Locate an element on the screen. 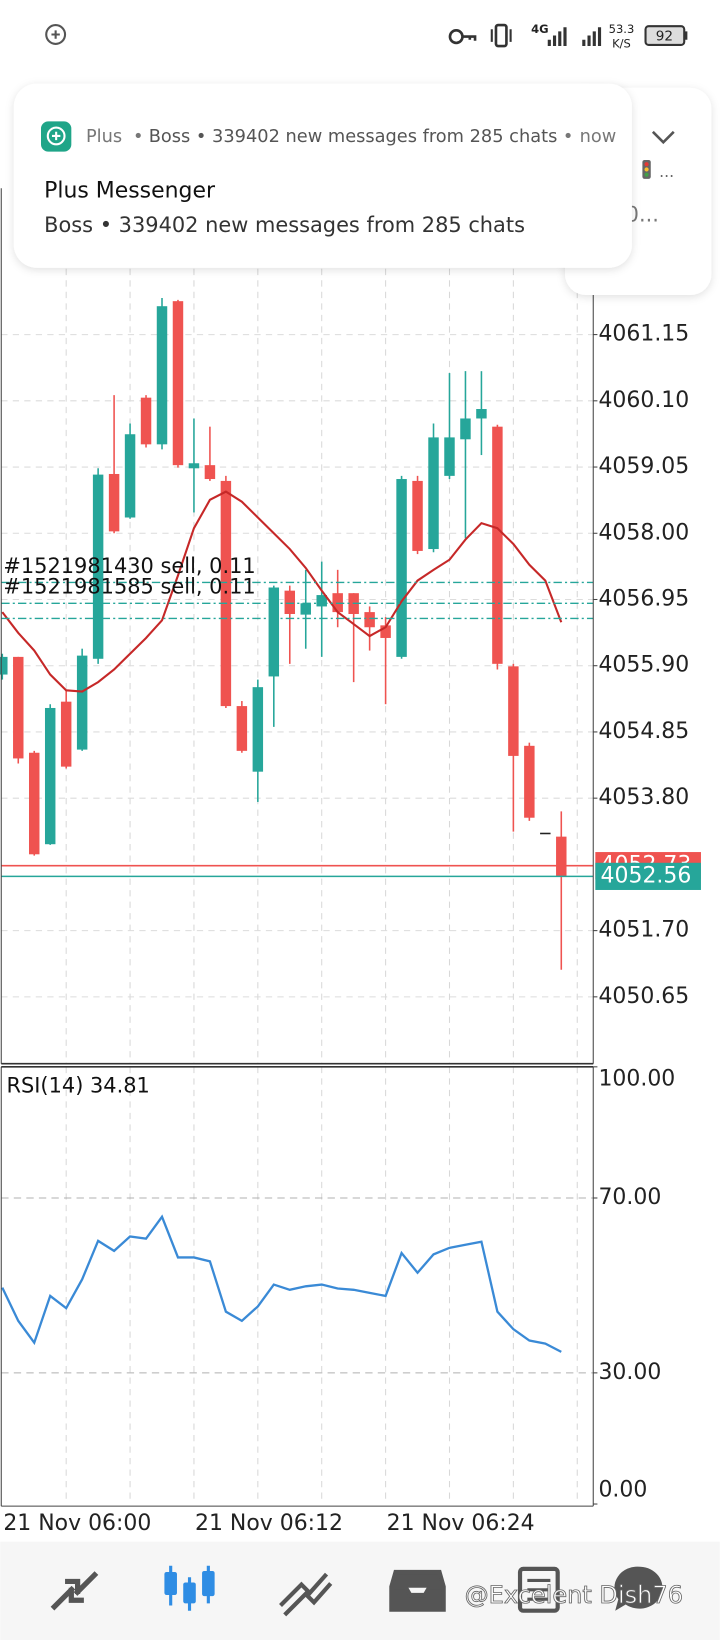 Image resolution: width=720 pixels, height=1640 pixels. key-icon is located at coordinates (469, 38).